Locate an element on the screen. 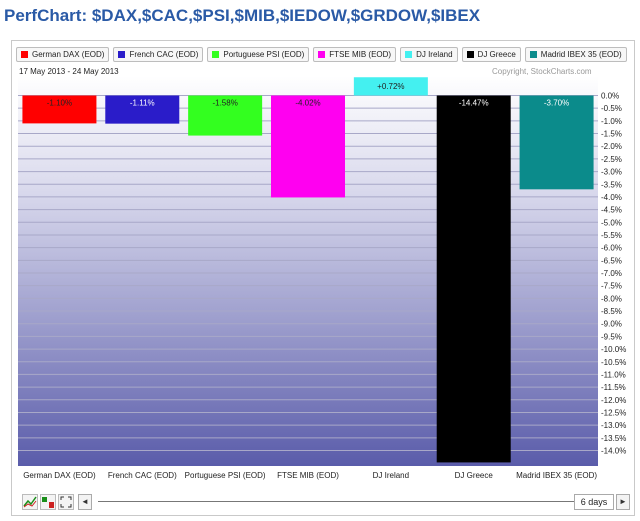 The height and width of the screenshot is (521, 640). y-tick-label: -2.5% is located at coordinates (611, 159).